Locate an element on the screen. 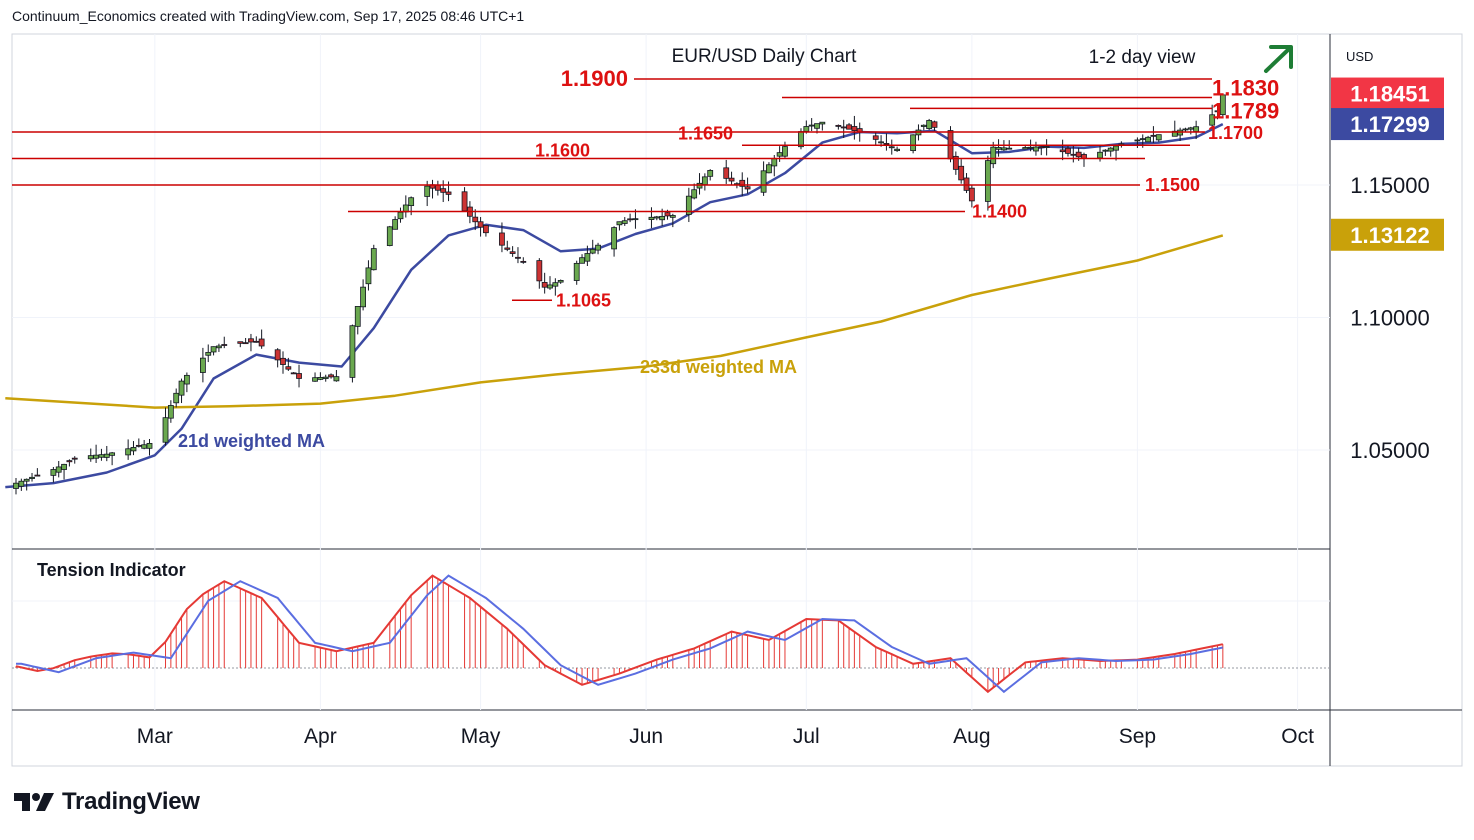 The height and width of the screenshot is (840, 1474). price-tag-21d-ma: 1.17299 is located at coordinates (1387, 124).